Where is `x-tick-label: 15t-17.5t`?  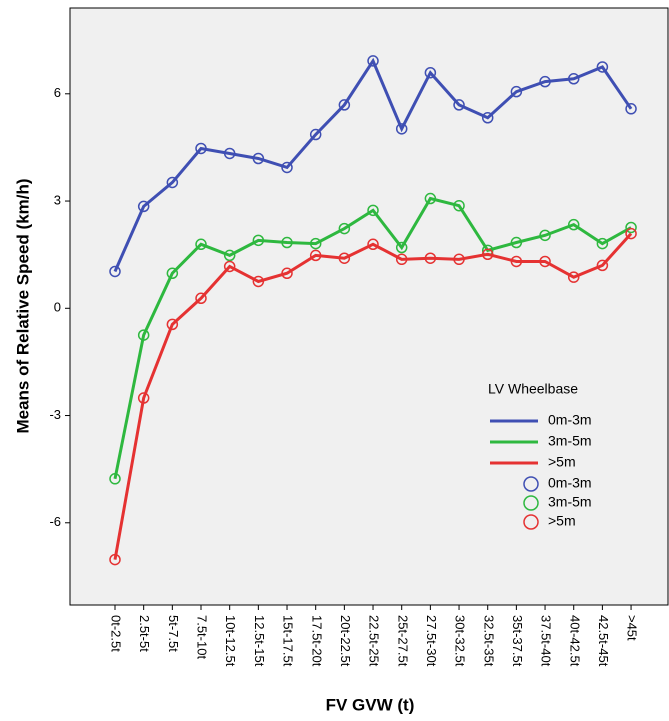 x-tick-label: 15t-17.5t is located at coordinates (288, 641).